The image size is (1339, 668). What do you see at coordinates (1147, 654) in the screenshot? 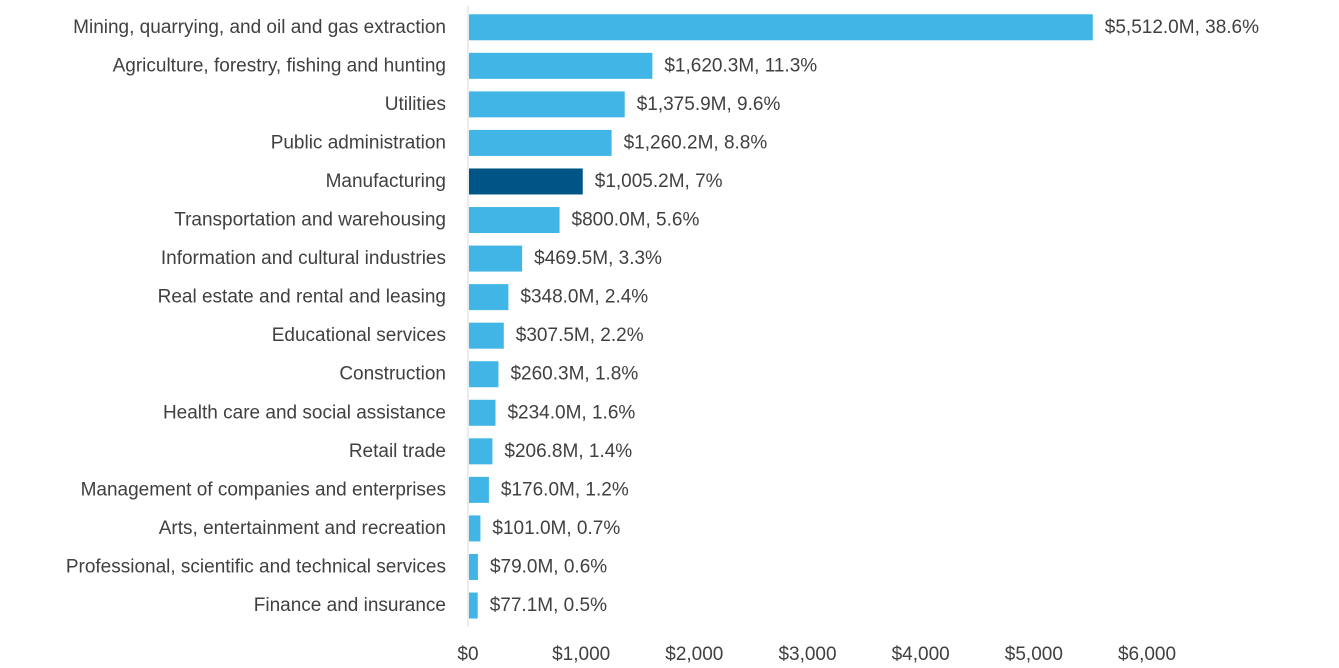
I see `x-tick-label: $6,000` at bounding box center [1147, 654].